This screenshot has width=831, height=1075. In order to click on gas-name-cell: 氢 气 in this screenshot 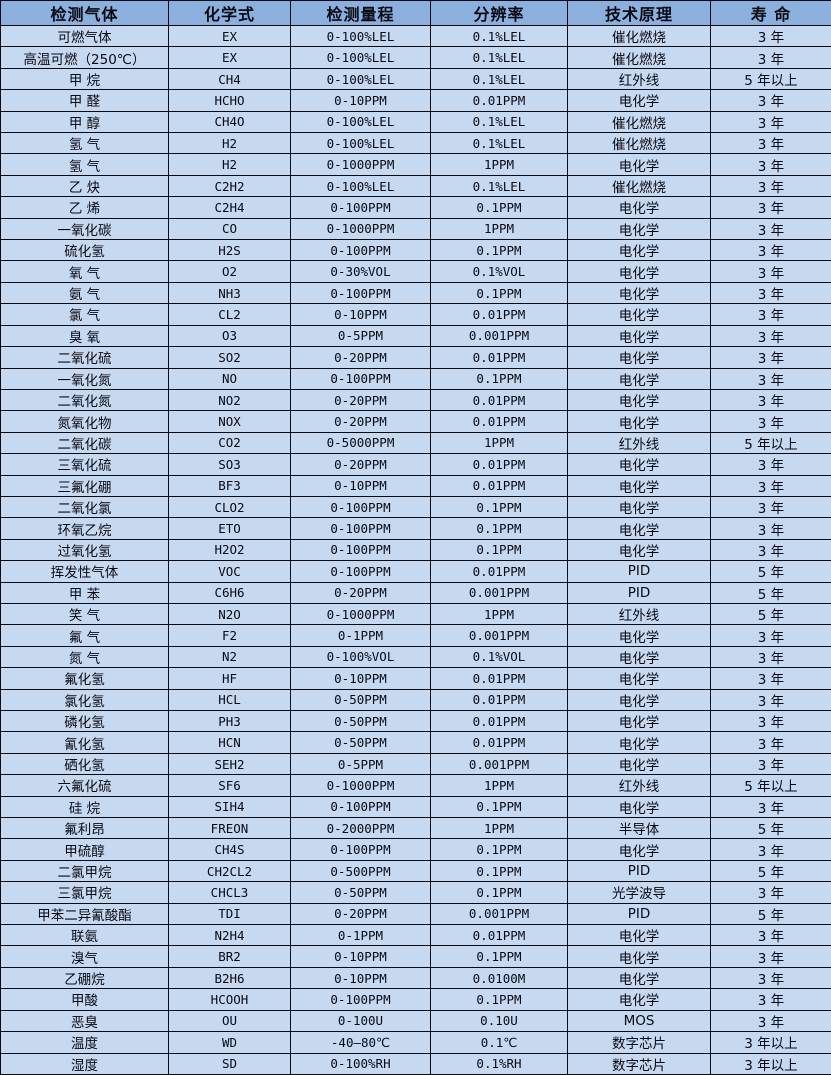, I will do `click(84, 164)`.